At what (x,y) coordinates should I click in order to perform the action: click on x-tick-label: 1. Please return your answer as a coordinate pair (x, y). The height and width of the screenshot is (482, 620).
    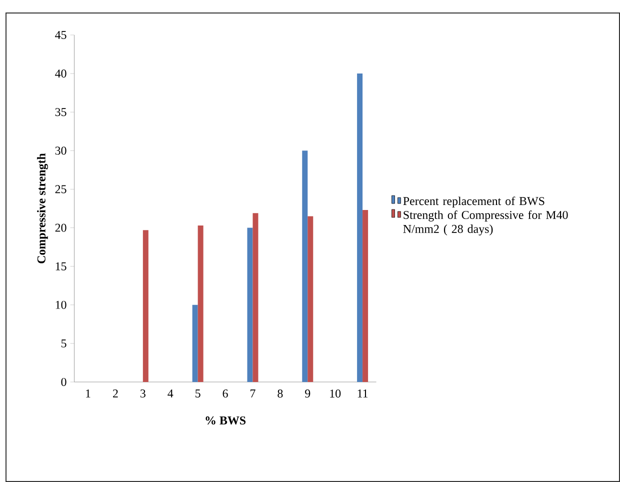
    Looking at the image, I should click on (88, 394).